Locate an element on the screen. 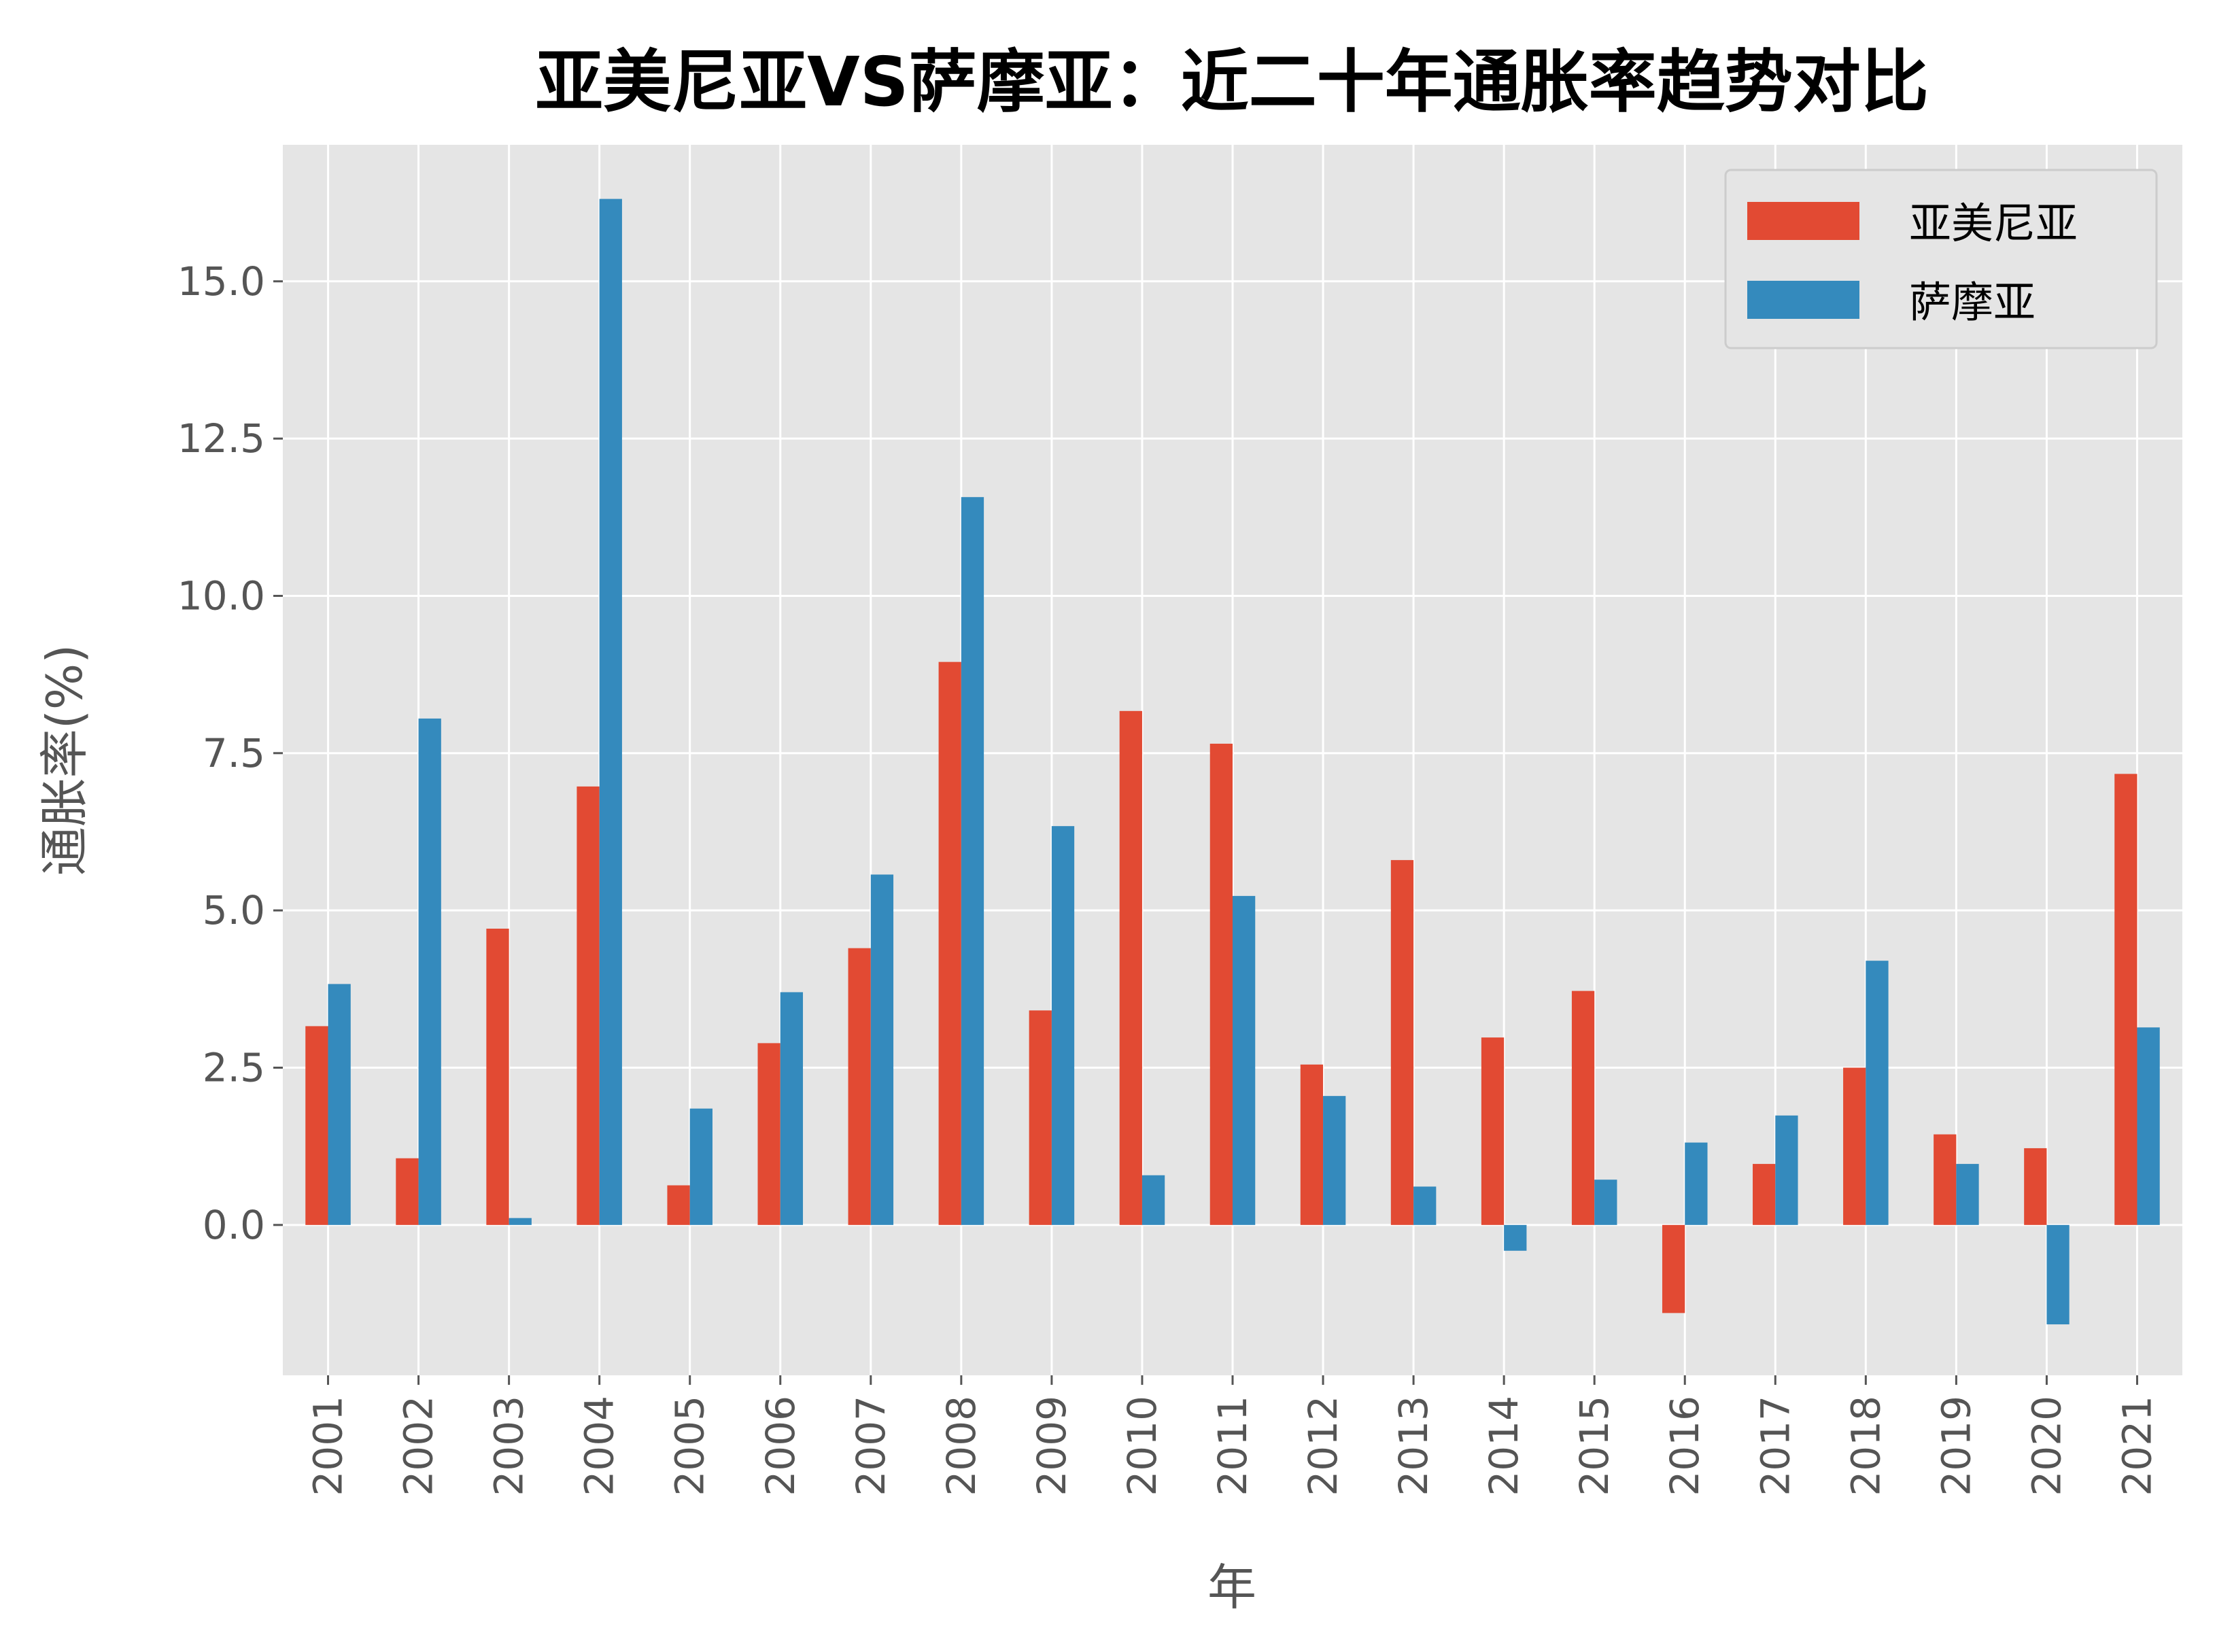 This screenshot has width=2215, height=1652. bar-samoa-2002 is located at coordinates (429, 971).